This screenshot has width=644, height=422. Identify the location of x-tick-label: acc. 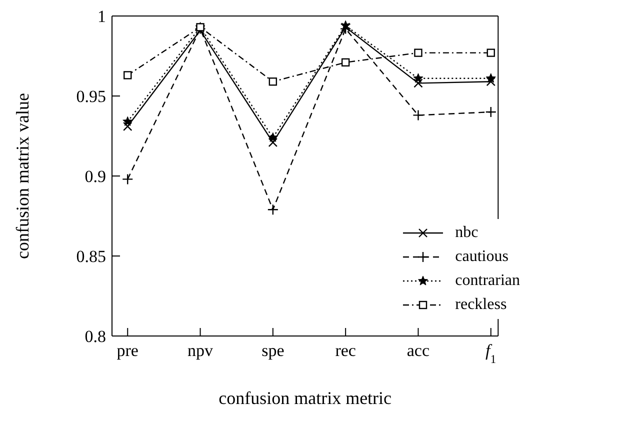
(418, 350).